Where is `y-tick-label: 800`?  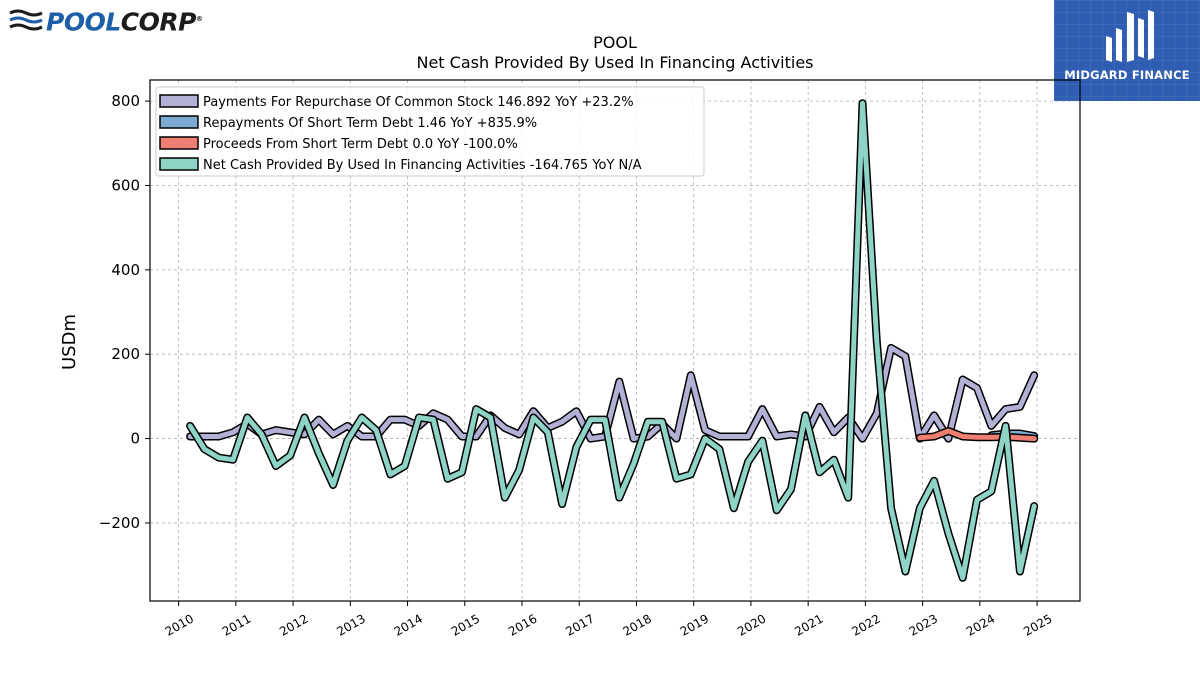 y-tick-label: 800 is located at coordinates (125, 101).